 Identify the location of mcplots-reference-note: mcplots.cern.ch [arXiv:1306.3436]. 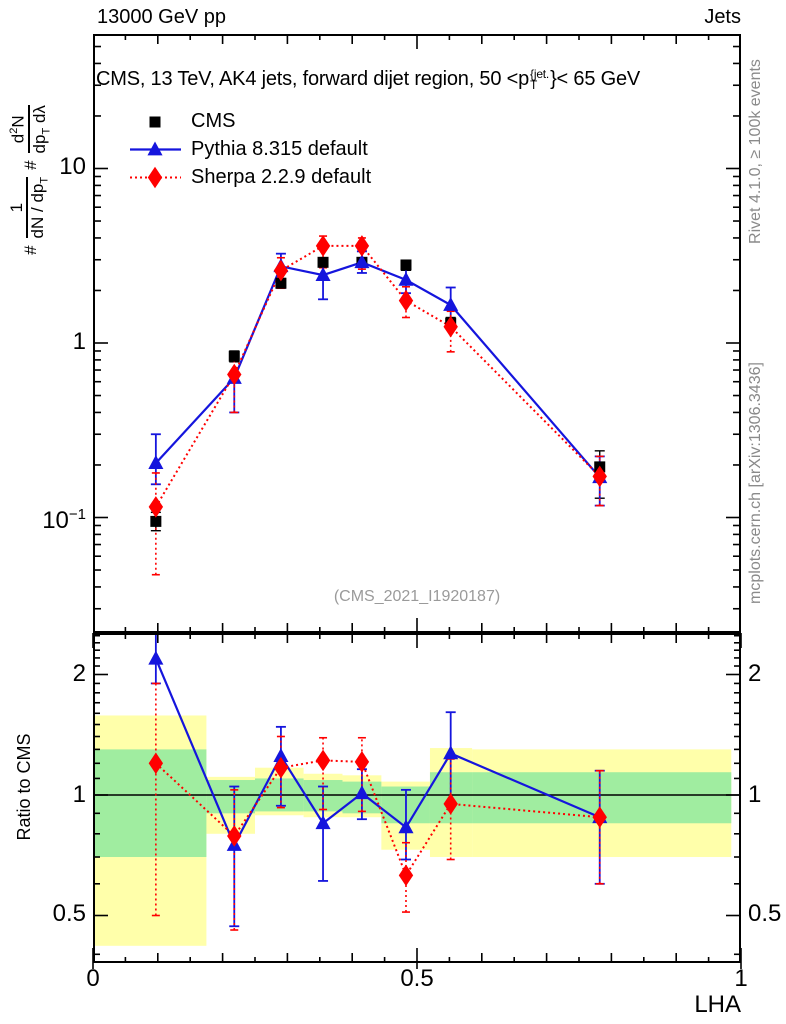
(755, 483).